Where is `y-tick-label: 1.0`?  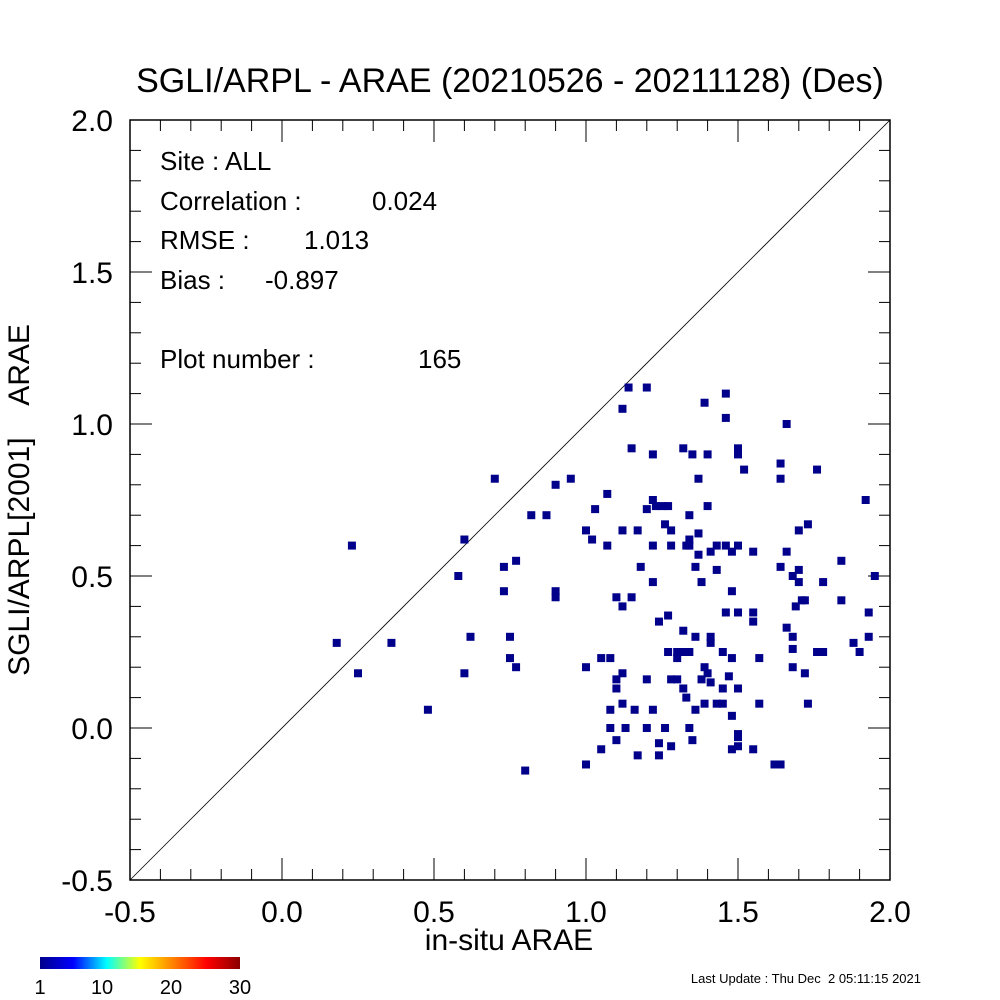
y-tick-label: 1.0 is located at coordinates (92, 425).